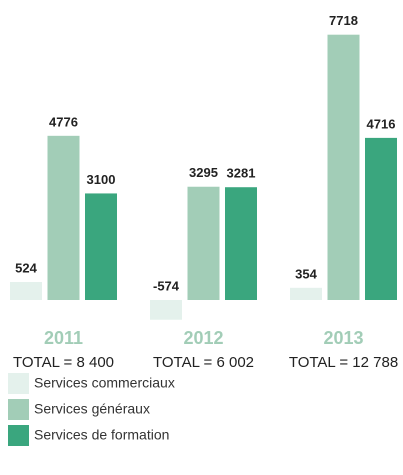 The image size is (403, 475). Describe the element at coordinates (343, 338) in the screenshot. I see `year-label: 2013` at that location.